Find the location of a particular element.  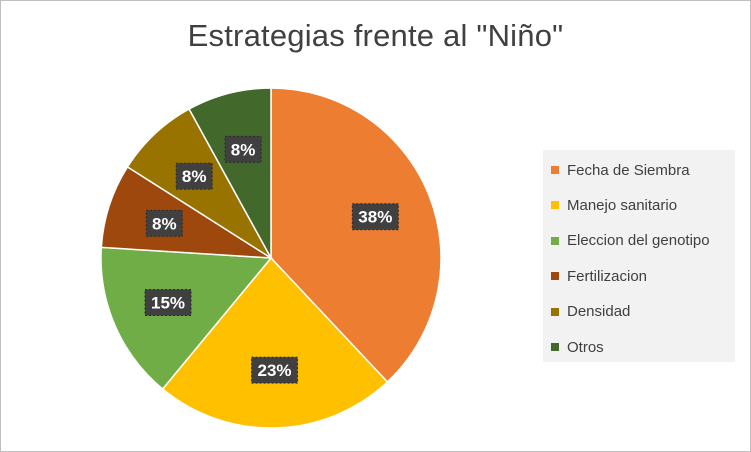

data-label-fertilizacion: 8% is located at coordinates (164, 223).